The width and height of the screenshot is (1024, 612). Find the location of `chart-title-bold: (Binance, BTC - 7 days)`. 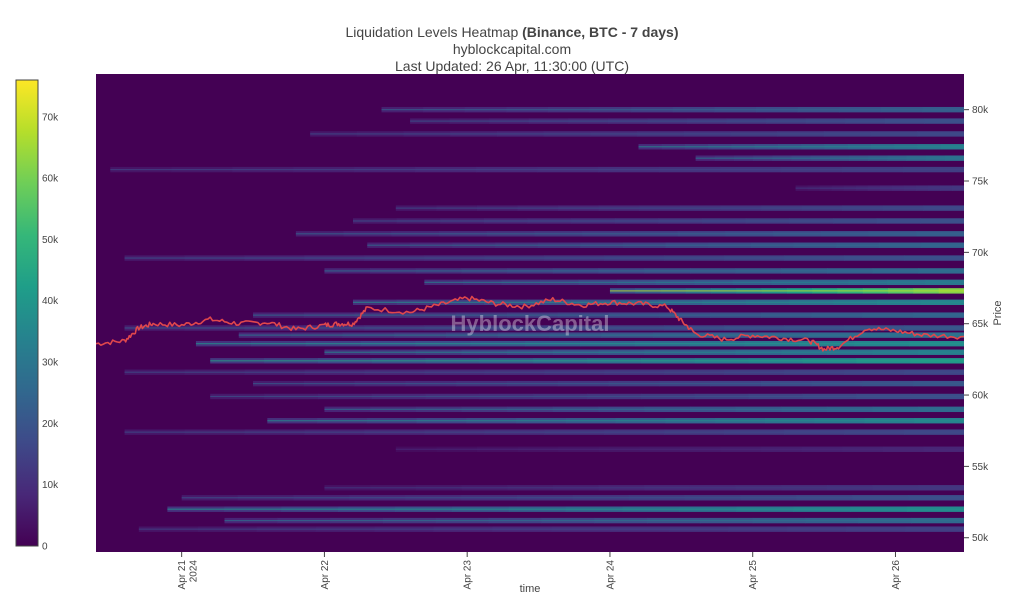

chart-title-bold: (Binance, BTC - 7 days) is located at coordinates (600, 32).